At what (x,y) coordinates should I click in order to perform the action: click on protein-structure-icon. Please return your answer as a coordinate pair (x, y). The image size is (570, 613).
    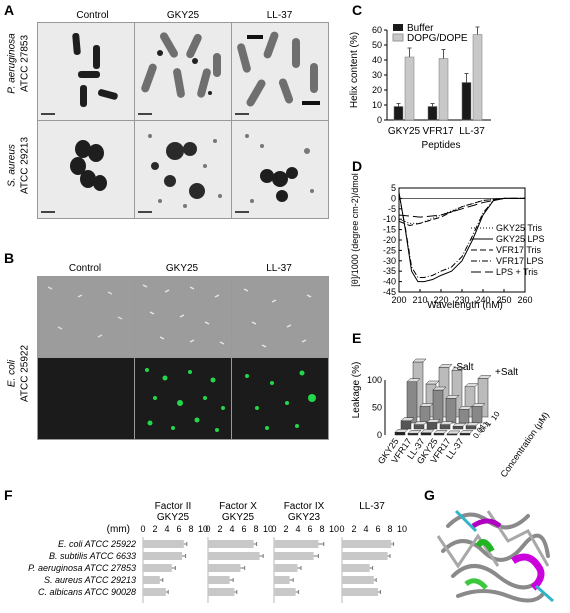
    Looking at the image, I should click on (495, 556).